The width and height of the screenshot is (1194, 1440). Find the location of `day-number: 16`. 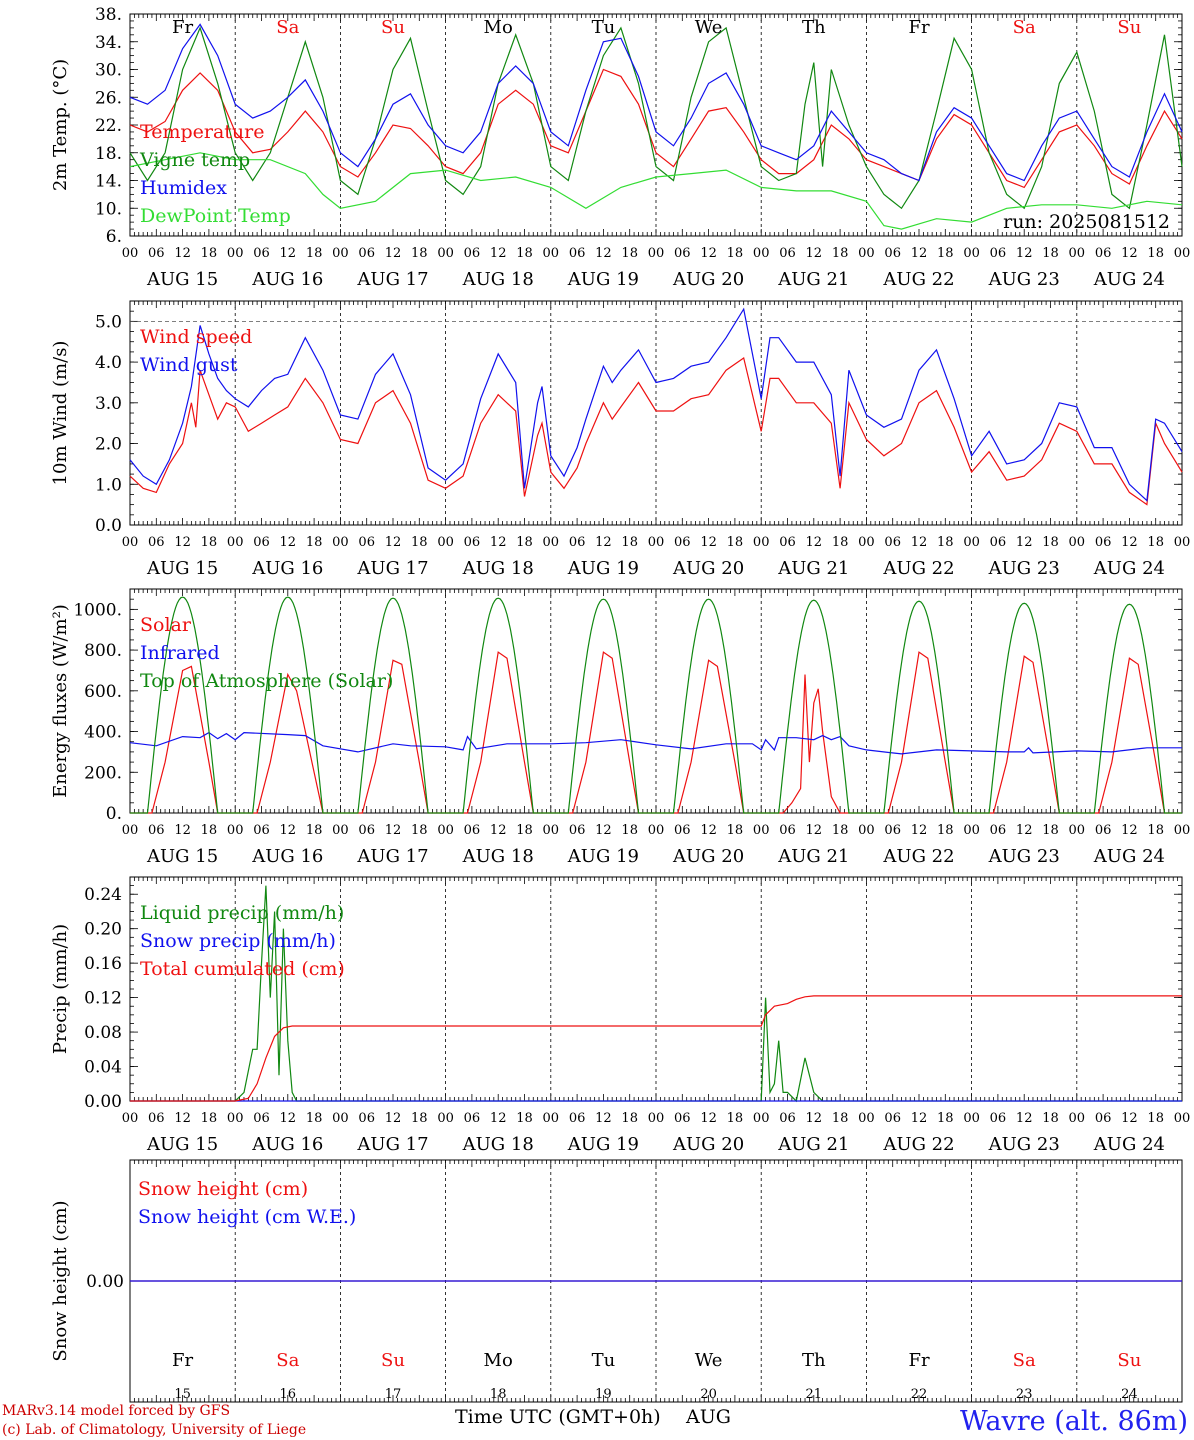

day-number: 16 is located at coordinates (288, 1394).